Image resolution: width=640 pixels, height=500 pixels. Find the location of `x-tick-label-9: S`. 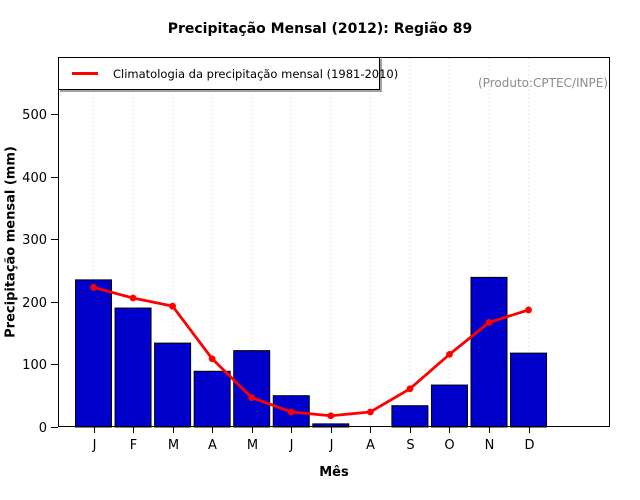

x-tick-label-9: S is located at coordinates (410, 445).